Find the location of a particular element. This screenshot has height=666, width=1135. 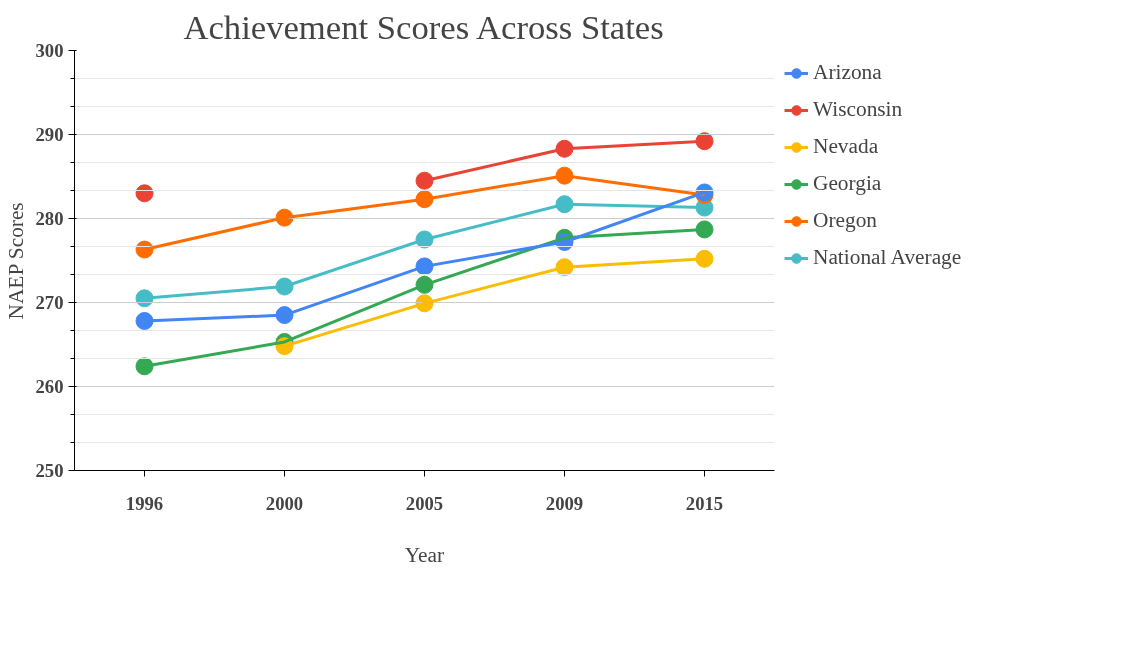

chart-title: Achievement Scores Across States is located at coordinates (423, 26).